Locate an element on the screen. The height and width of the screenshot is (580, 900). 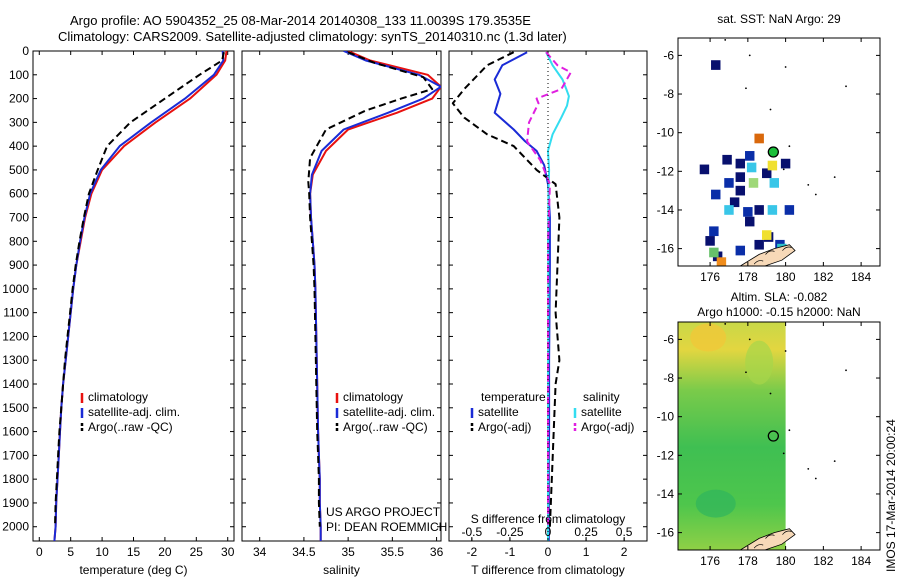
depth-tick-label: 2000 is located at coordinates (15, 527).